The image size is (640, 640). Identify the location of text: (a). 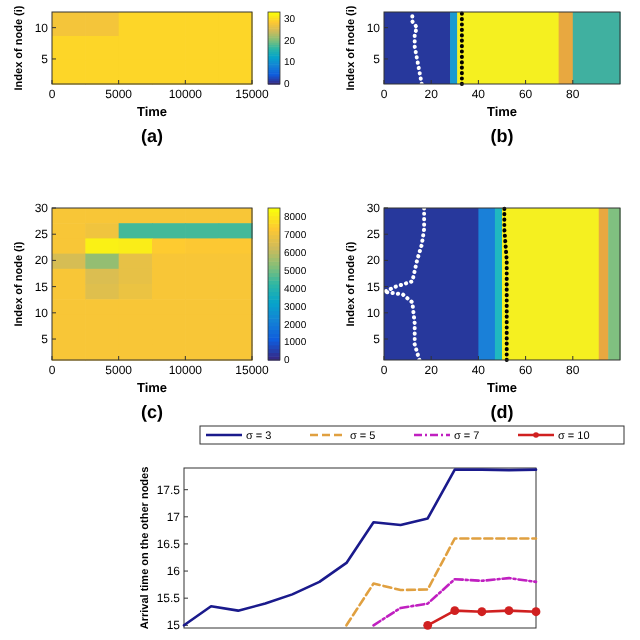
(152, 136).